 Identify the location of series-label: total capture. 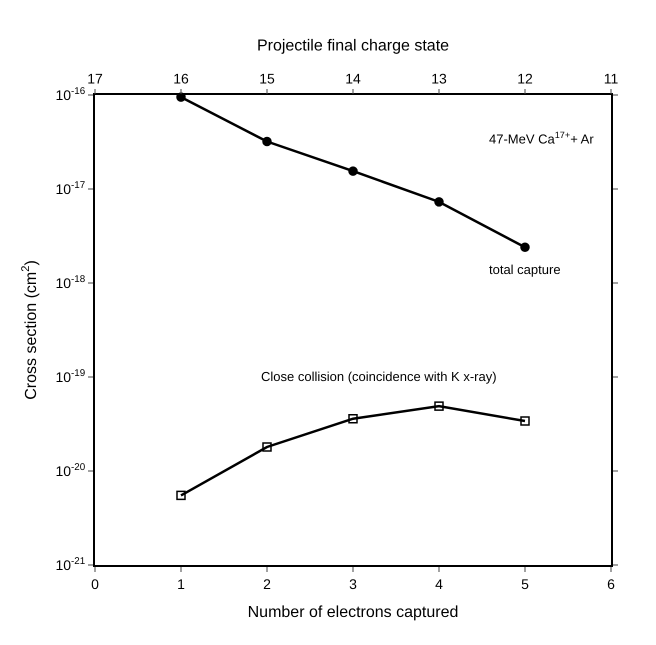
(525, 269).